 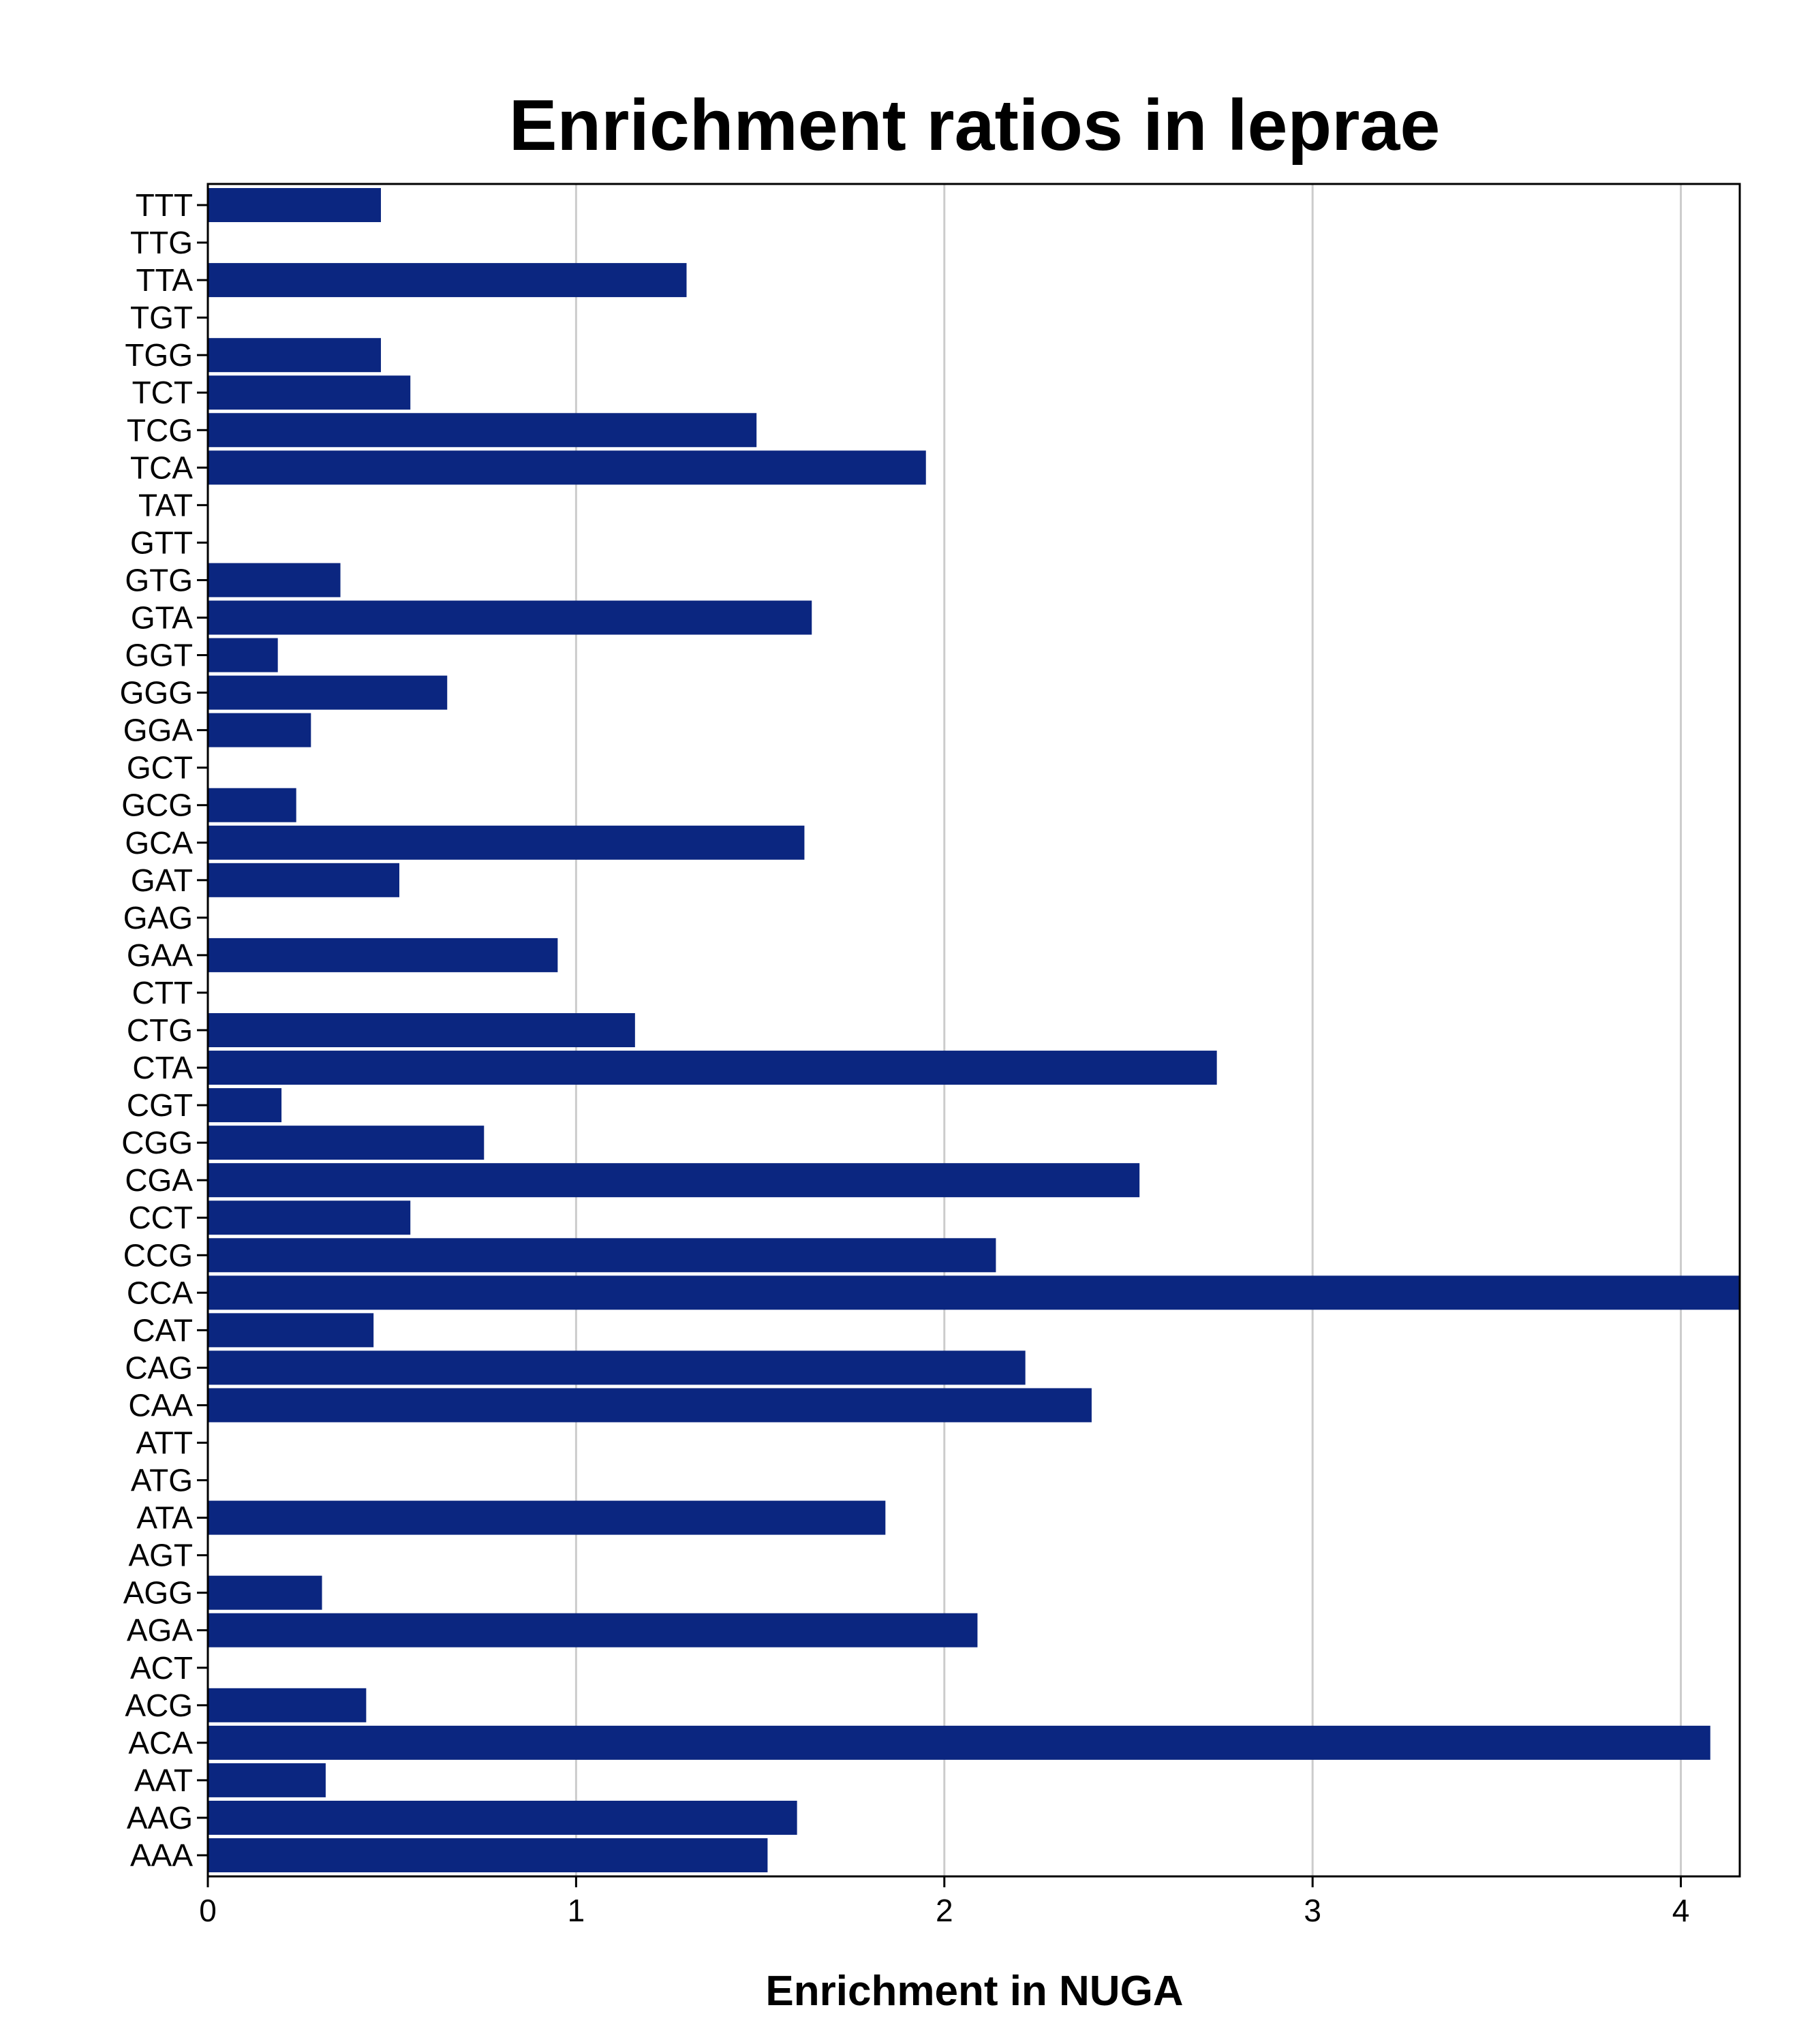 What do you see at coordinates (161, 1668) in the screenshot?
I see `y-tick-label: ACT` at bounding box center [161, 1668].